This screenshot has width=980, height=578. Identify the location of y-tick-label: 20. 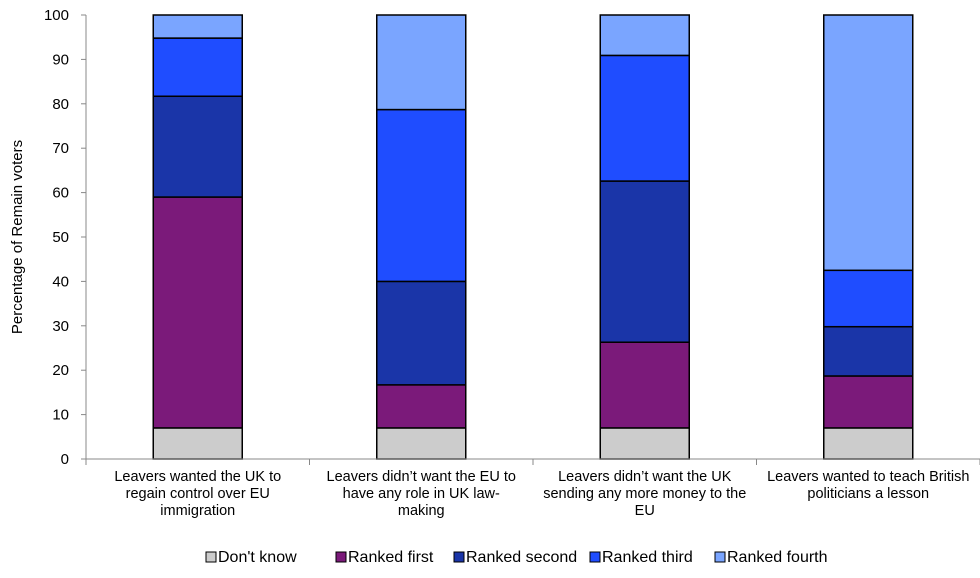
(60, 370).